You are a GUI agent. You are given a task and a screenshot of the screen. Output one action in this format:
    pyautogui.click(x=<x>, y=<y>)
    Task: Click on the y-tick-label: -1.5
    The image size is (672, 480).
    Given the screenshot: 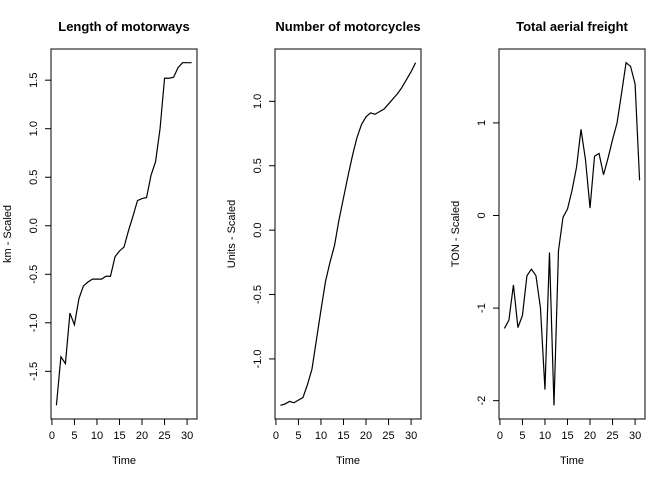 What is the action you would take?
    pyautogui.click(x=34, y=371)
    